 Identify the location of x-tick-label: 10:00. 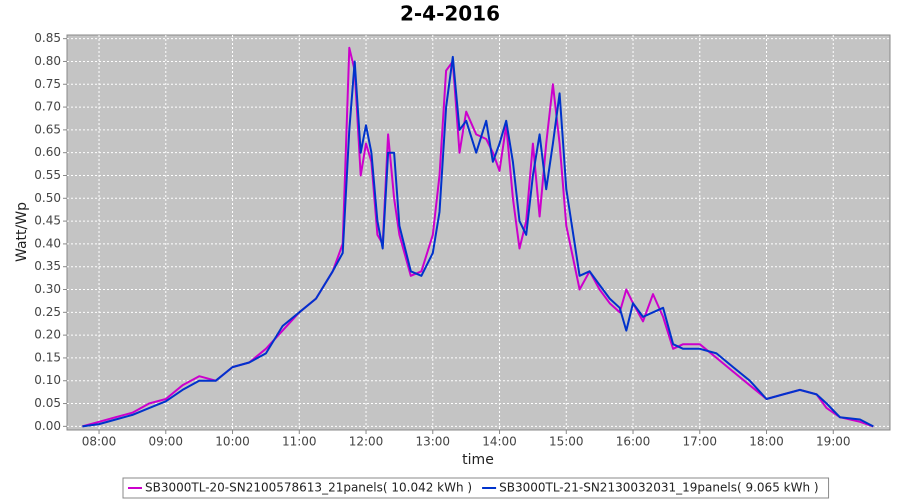
(232, 442).